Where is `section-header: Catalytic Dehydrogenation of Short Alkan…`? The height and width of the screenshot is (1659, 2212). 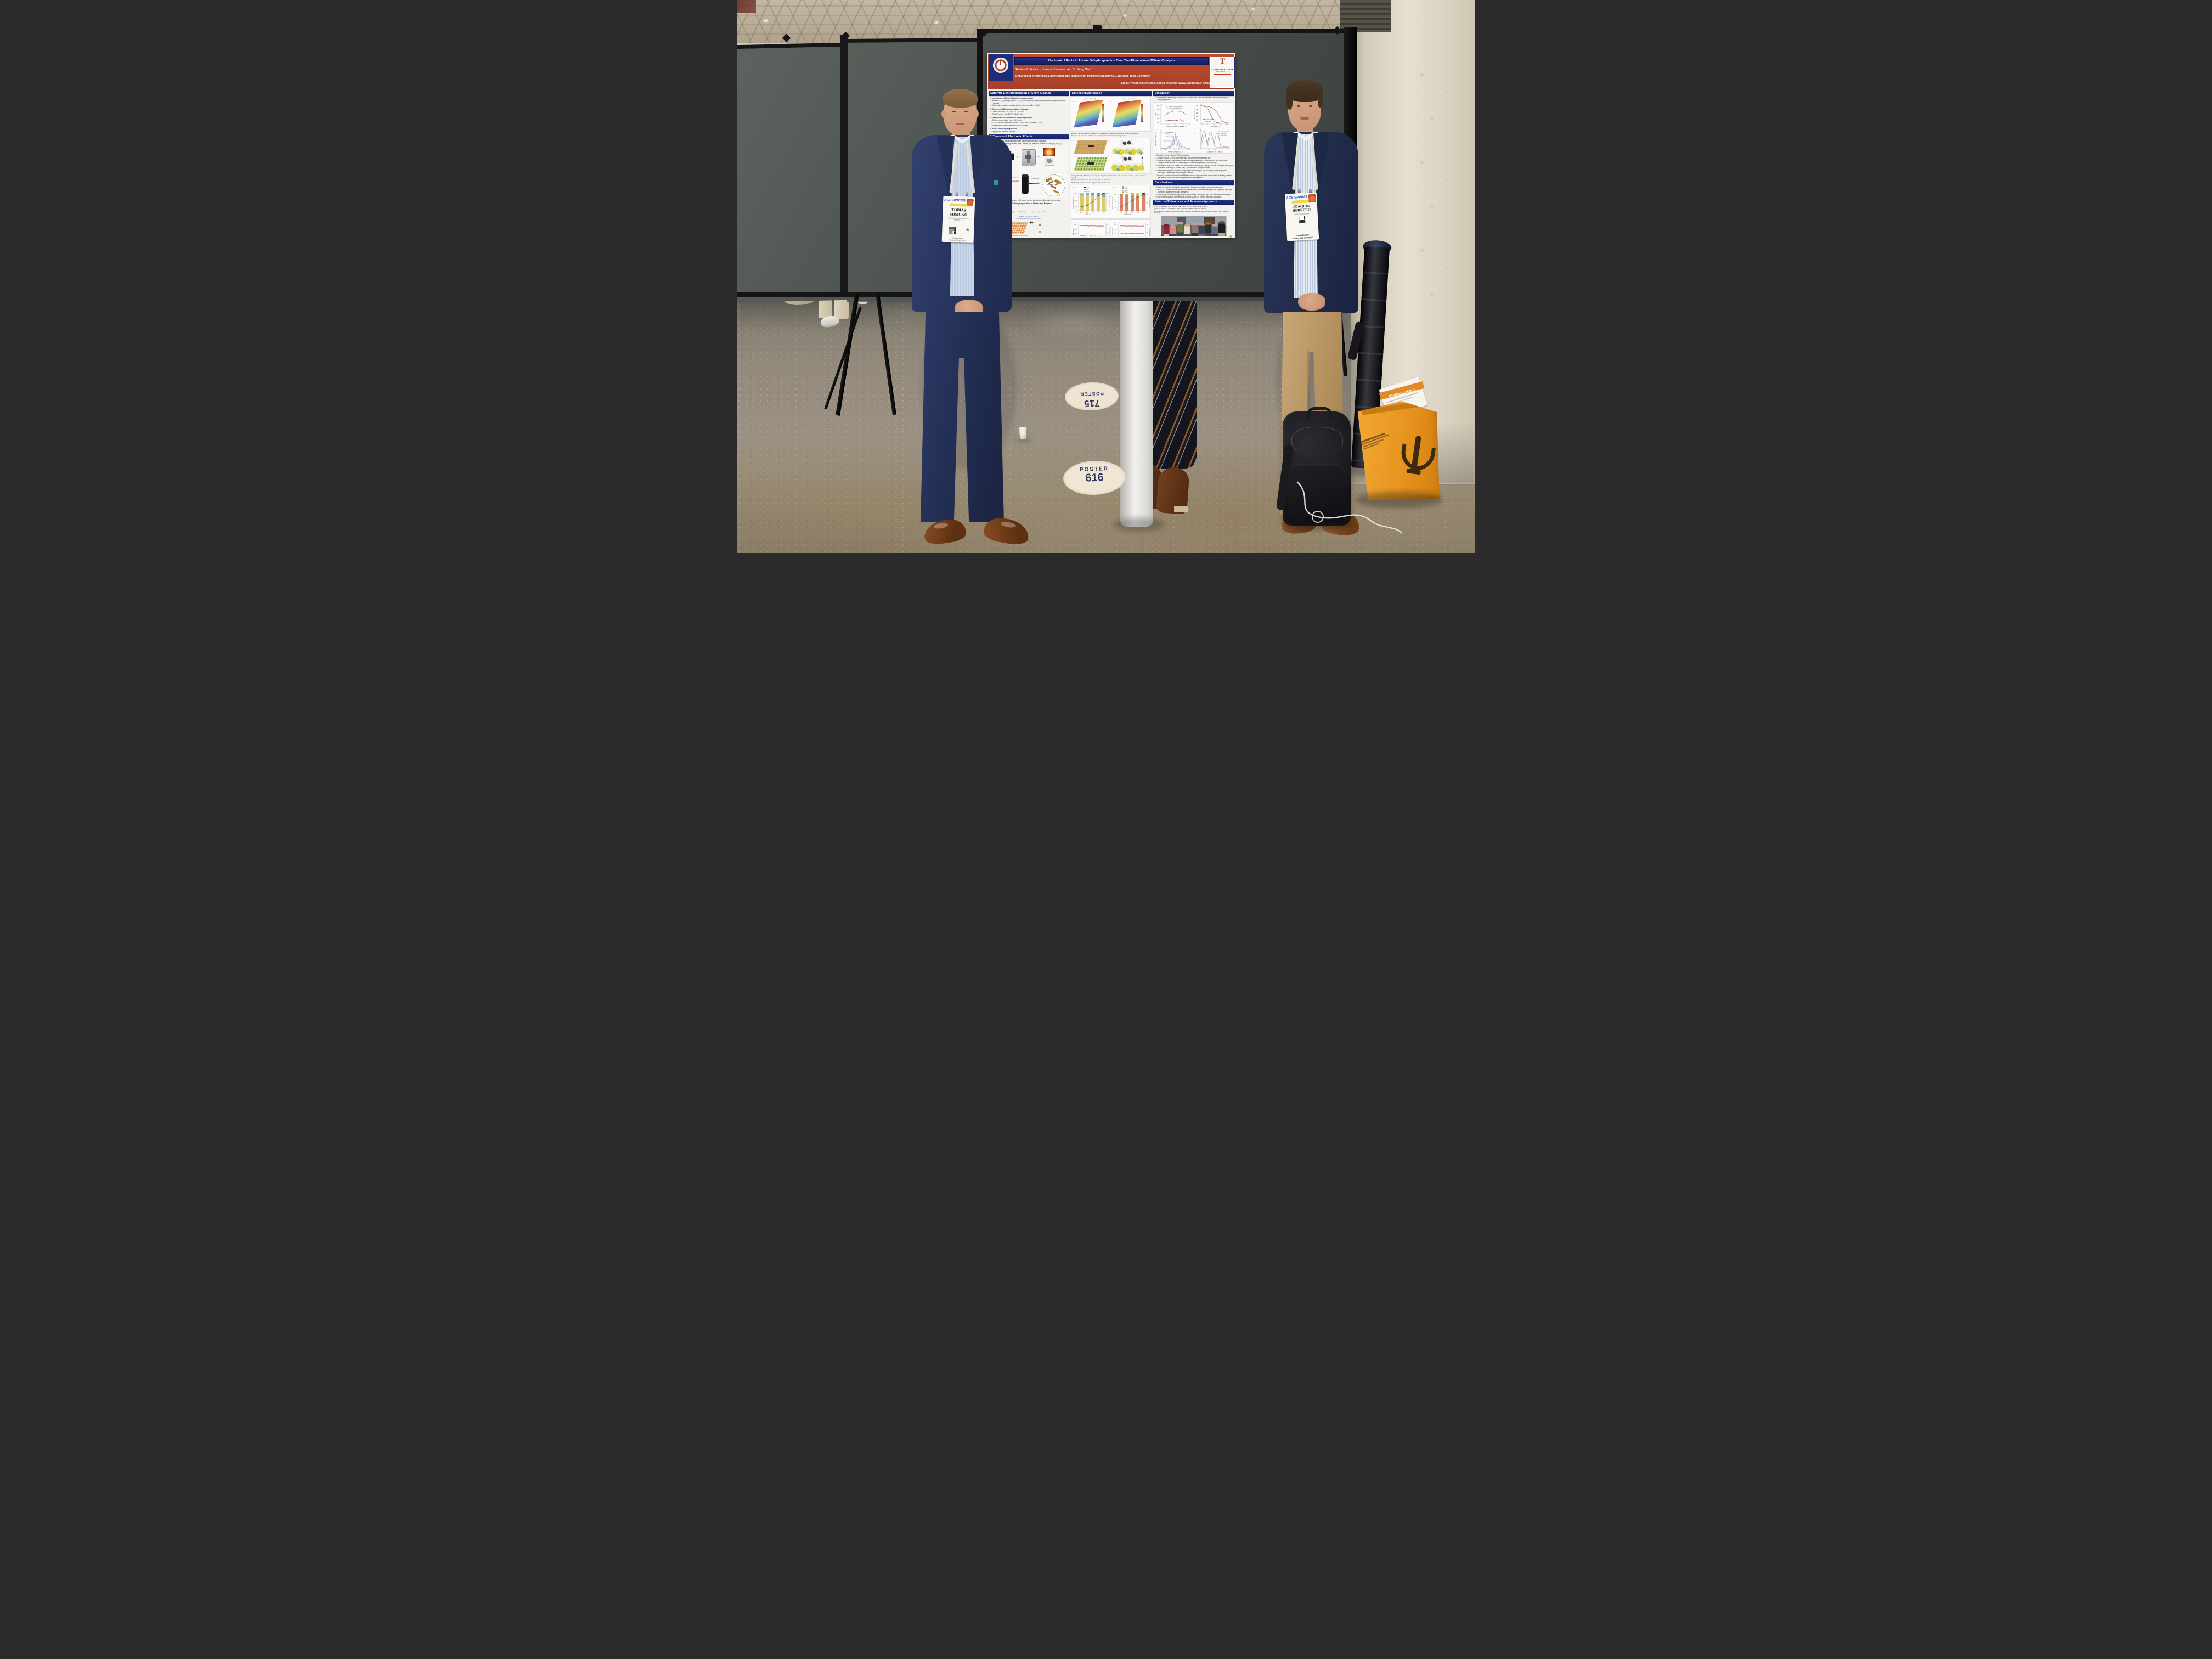 section-header: Catalytic Dehydrogenation of Short Alkan… is located at coordinates (1029, 93).